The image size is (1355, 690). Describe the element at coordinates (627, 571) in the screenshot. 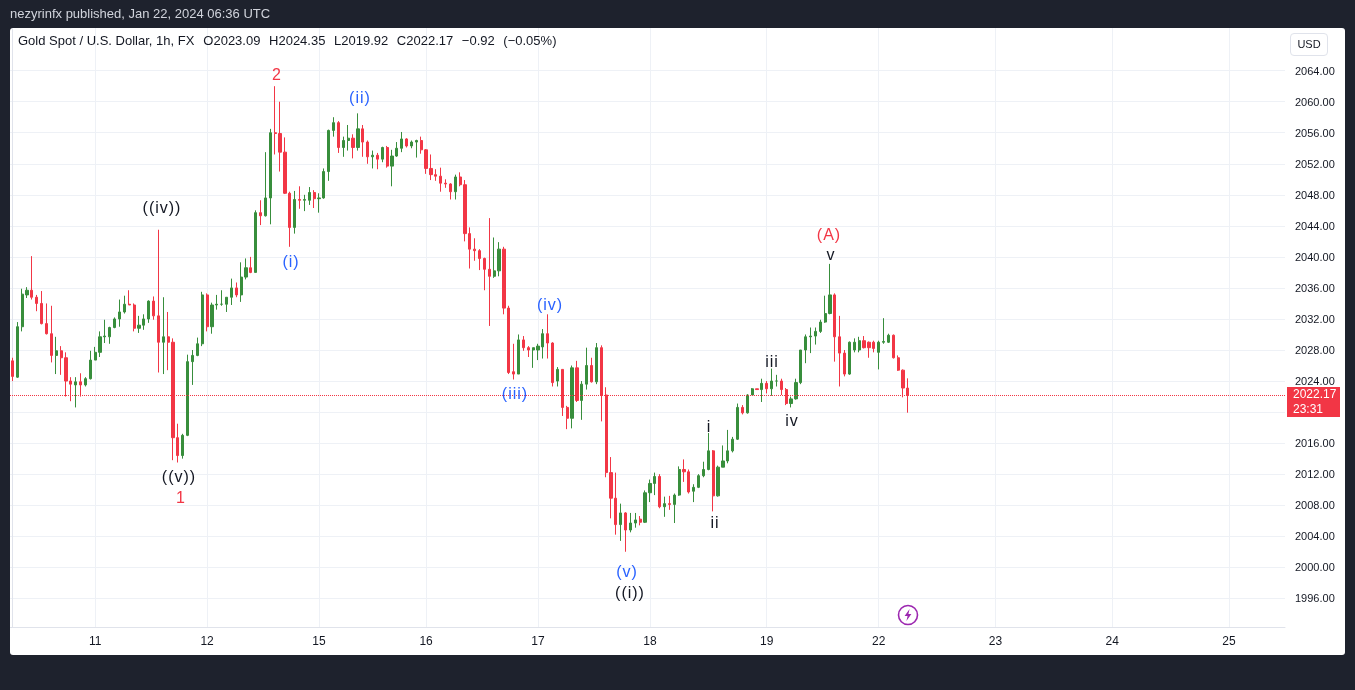

I see `annotation: (v)` at that location.